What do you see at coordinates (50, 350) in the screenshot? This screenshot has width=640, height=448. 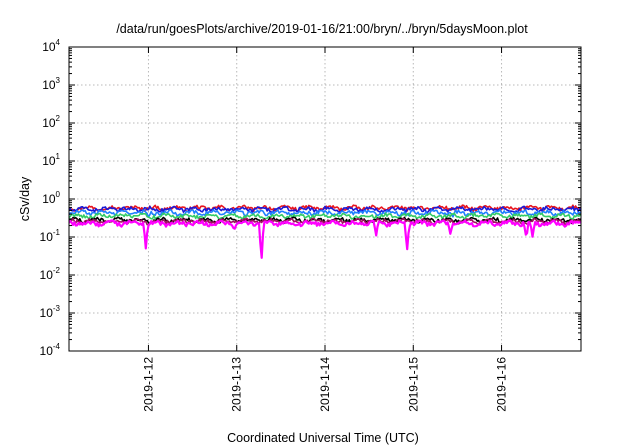 I see `y-tick-label: 10⁻⁴` at bounding box center [50, 350].